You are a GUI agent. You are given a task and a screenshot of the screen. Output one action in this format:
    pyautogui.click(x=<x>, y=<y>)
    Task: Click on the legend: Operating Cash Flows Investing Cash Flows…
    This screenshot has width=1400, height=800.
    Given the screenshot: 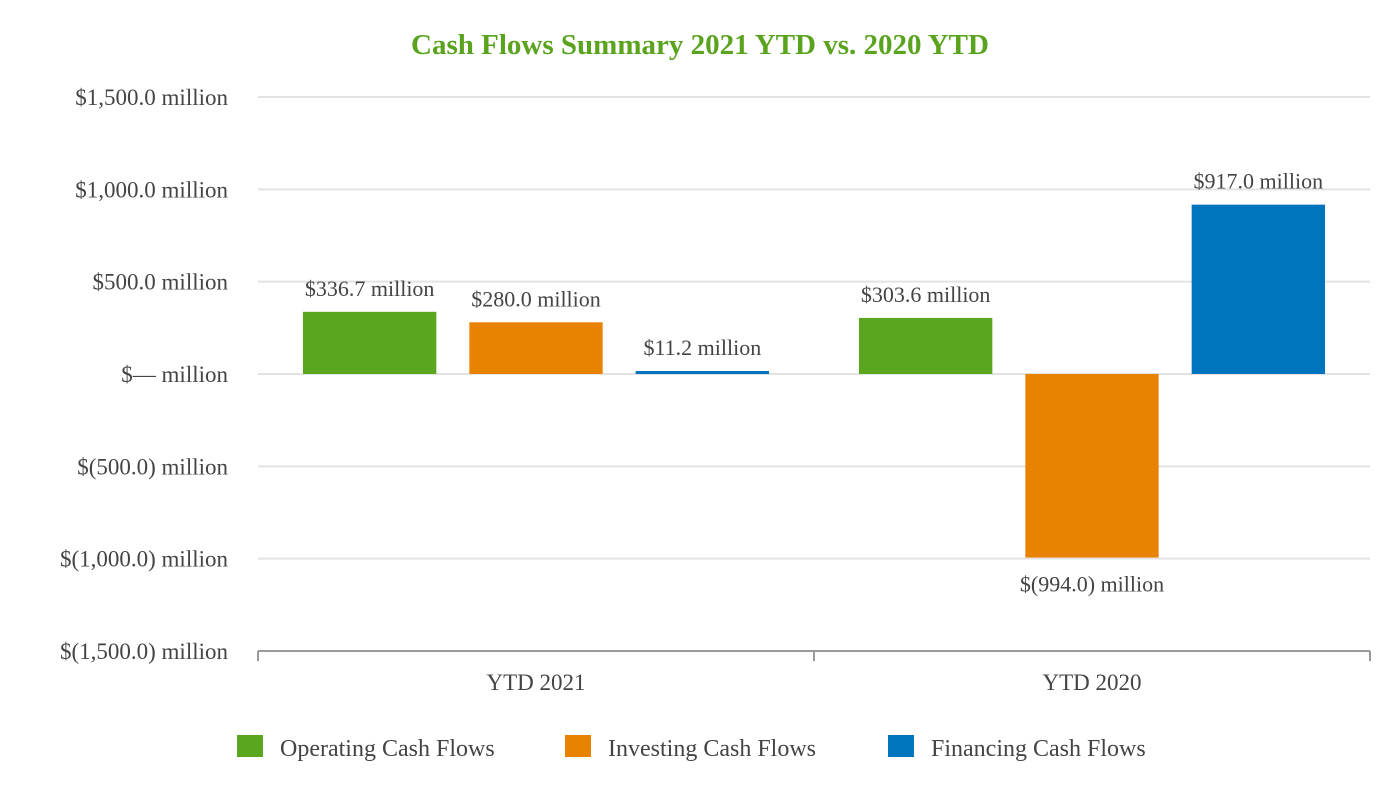 What is the action you would take?
    pyautogui.click(x=691, y=748)
    